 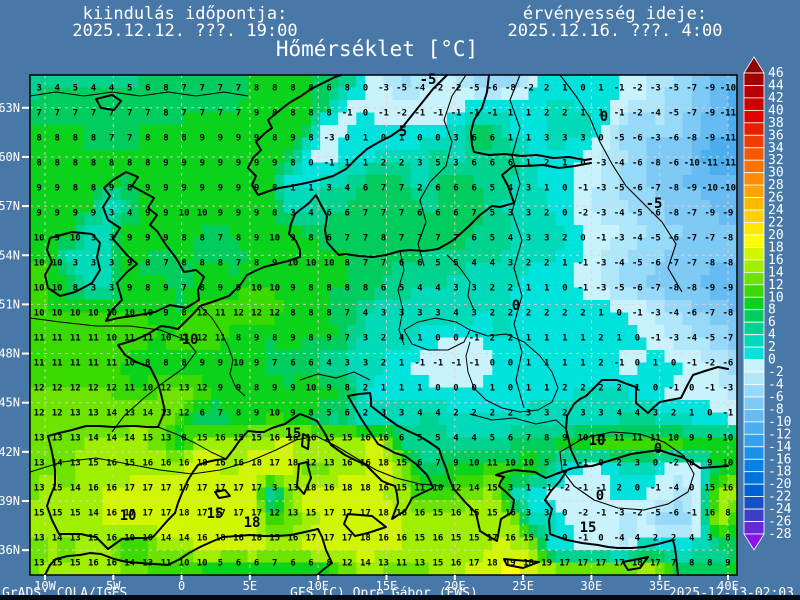 What do you see at coordinates (776, 210) in the screenshot?
I see `svg-text: 24` at bounding box center [776, 210].